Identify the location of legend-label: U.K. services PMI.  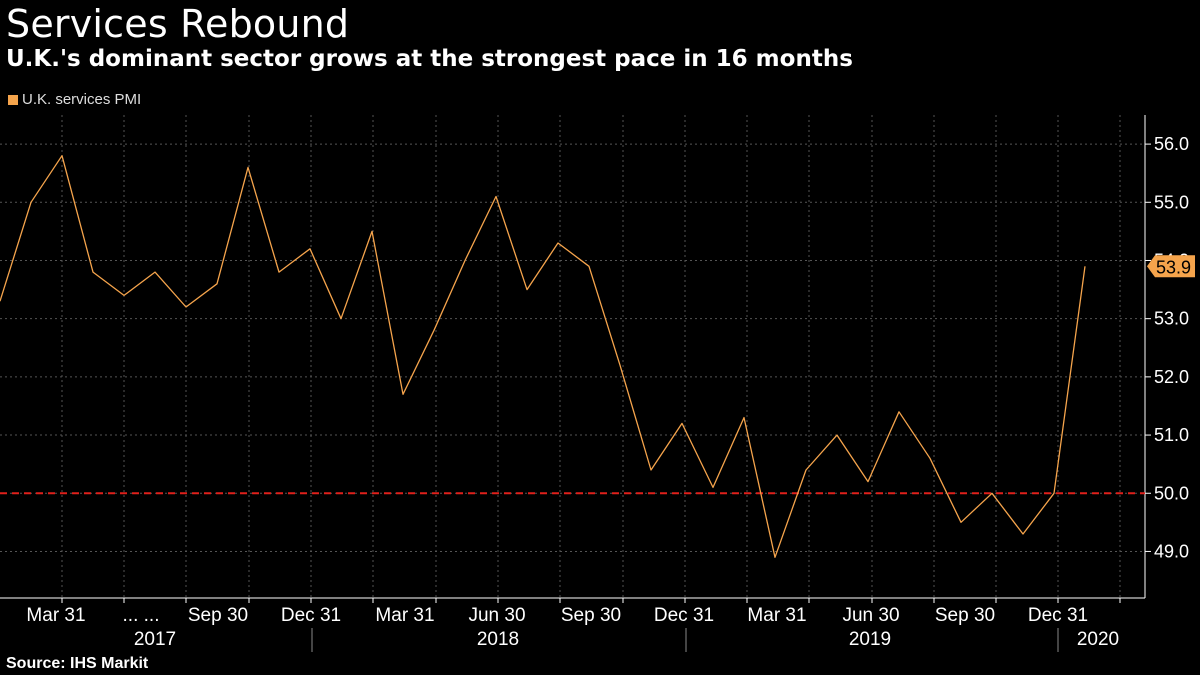
(82, 99).